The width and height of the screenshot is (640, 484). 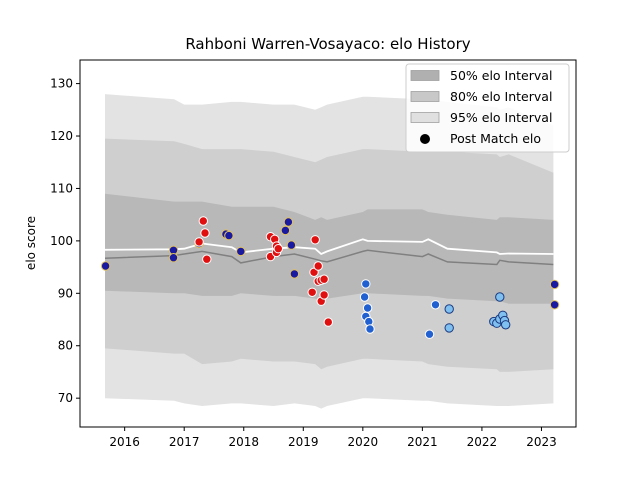 I want to click on legend-label: 95% elo Interval, so click(x=501, y=117).